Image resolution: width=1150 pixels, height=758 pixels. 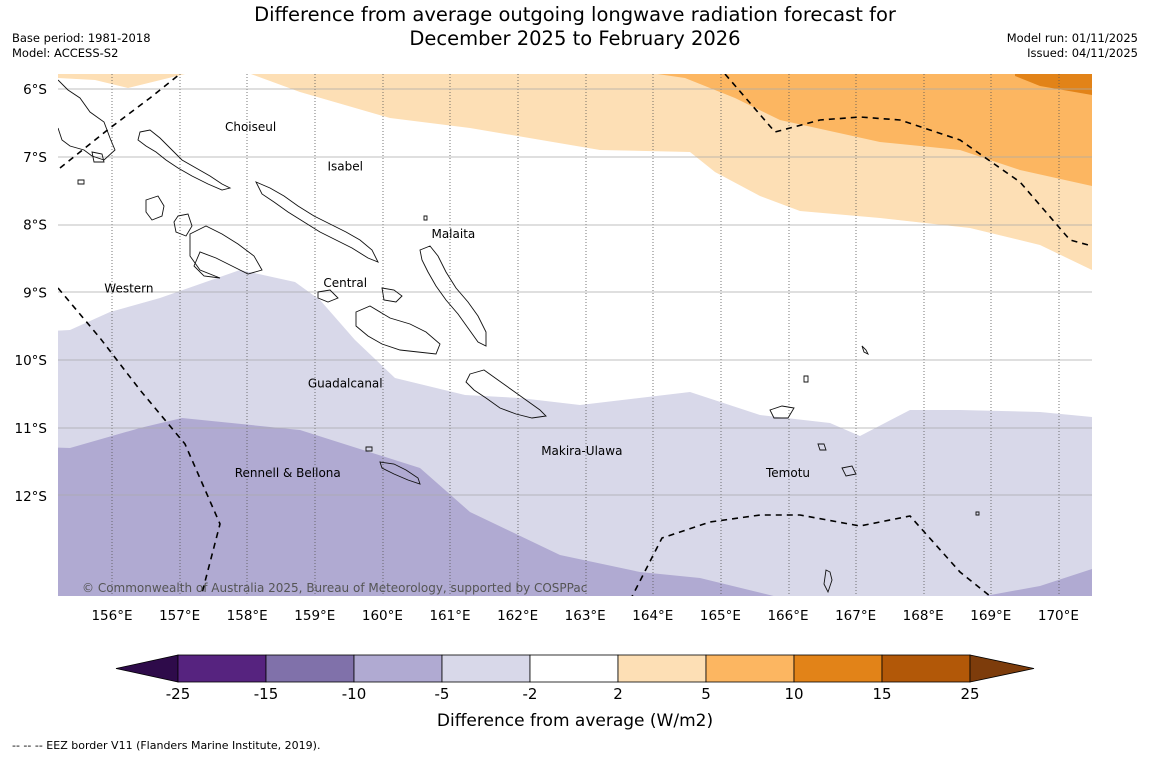 I want to click on island-russell, so click(x=392, y=295).